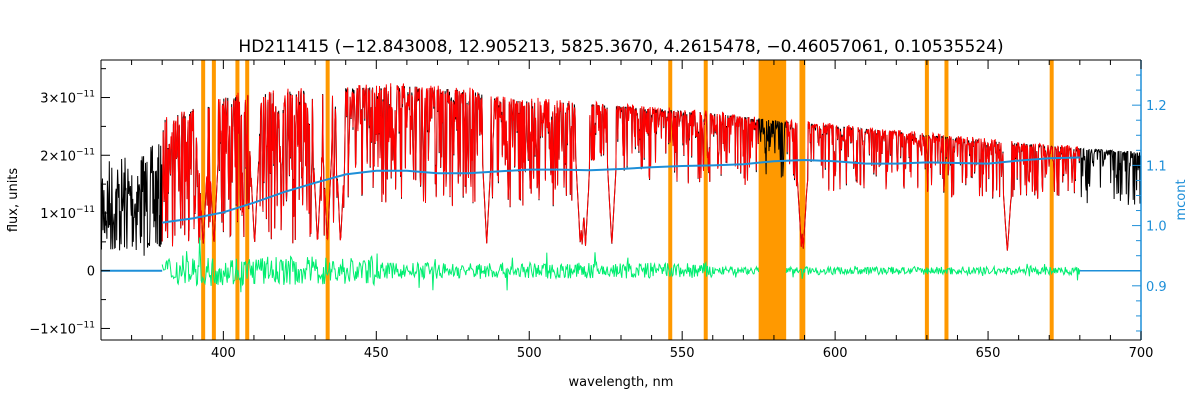  What do you see at coordinates (13, 200) in the screenshot?
I see `y-axis-label: flux, units` at bounding box center [13, 200].